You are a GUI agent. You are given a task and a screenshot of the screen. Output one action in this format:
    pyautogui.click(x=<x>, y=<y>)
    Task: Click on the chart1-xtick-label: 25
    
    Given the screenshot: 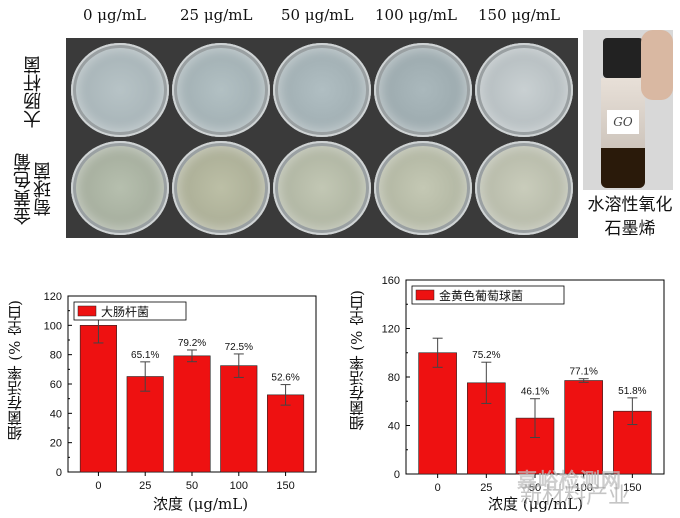 What is the action you would take?
    pyautogui.click(x=145, y=486)
    